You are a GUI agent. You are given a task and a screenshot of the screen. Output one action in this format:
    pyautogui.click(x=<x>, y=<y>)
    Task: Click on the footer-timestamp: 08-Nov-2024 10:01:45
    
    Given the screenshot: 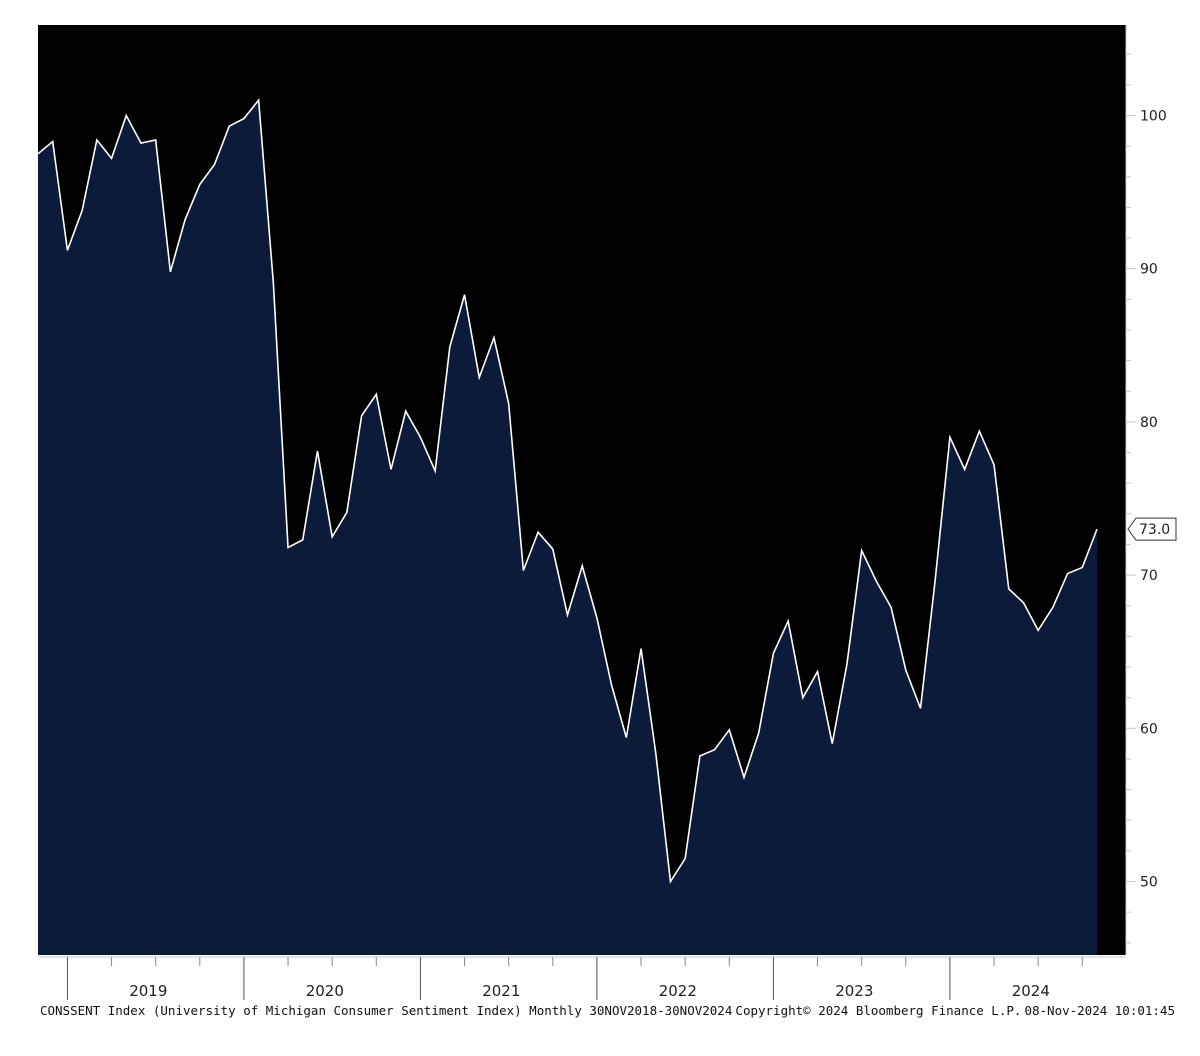 What is the action you would take?
    pyautogui.click(x=1099, y=1010)
    